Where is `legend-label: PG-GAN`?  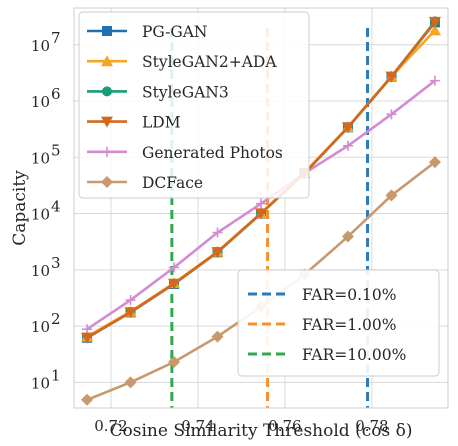 legend-label: PG-GAN is located at coordinates (174, 32).